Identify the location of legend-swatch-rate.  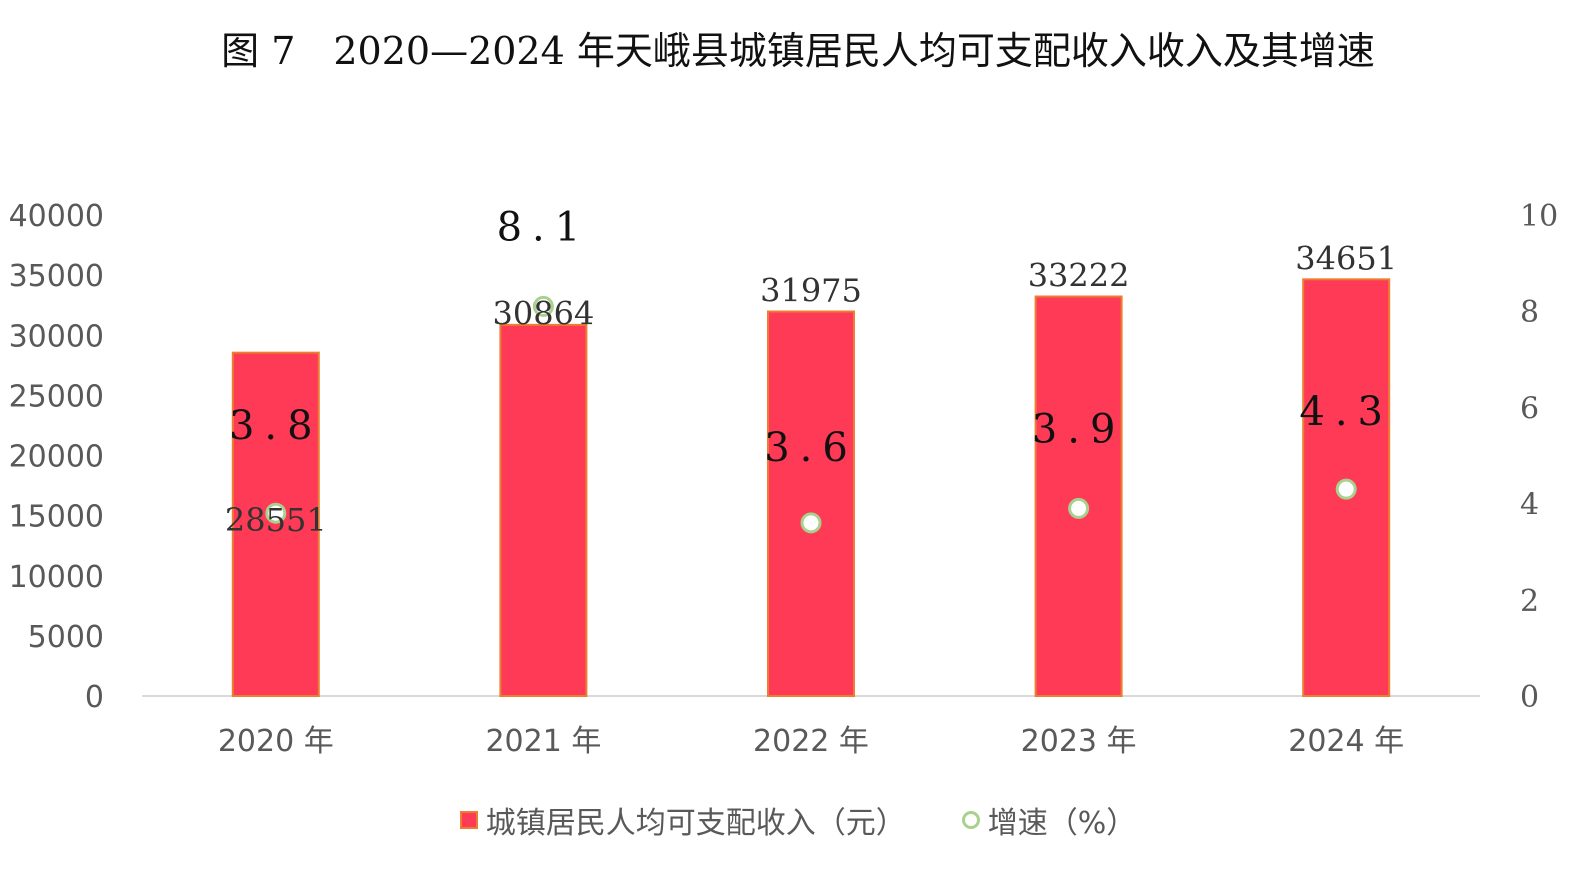
(970, 820).